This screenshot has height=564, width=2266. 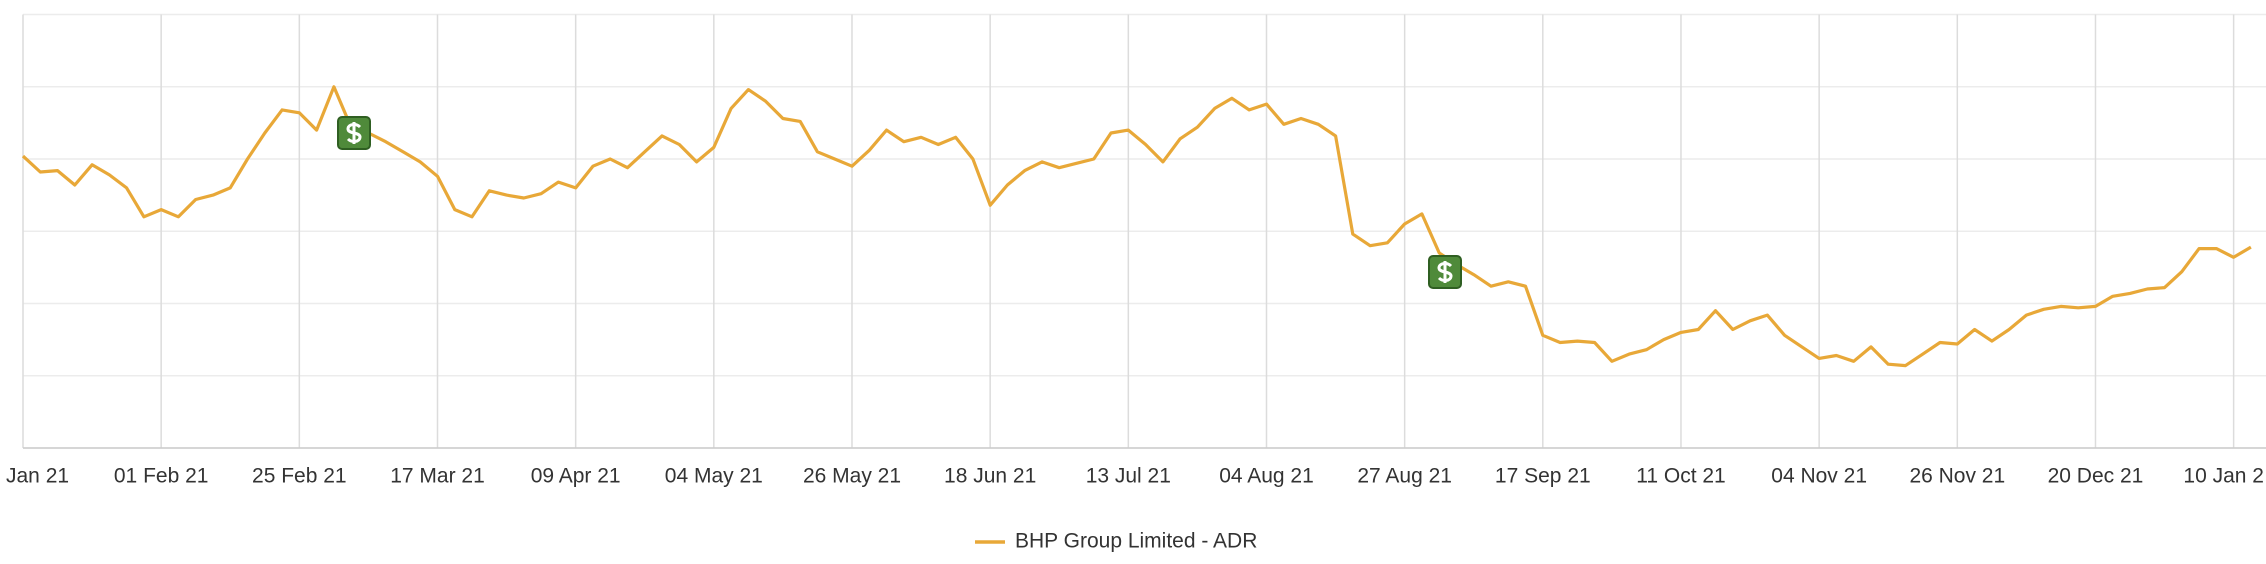 I want to click on x-tick-label: 18 Jun 21, so click(x=990, y=476).